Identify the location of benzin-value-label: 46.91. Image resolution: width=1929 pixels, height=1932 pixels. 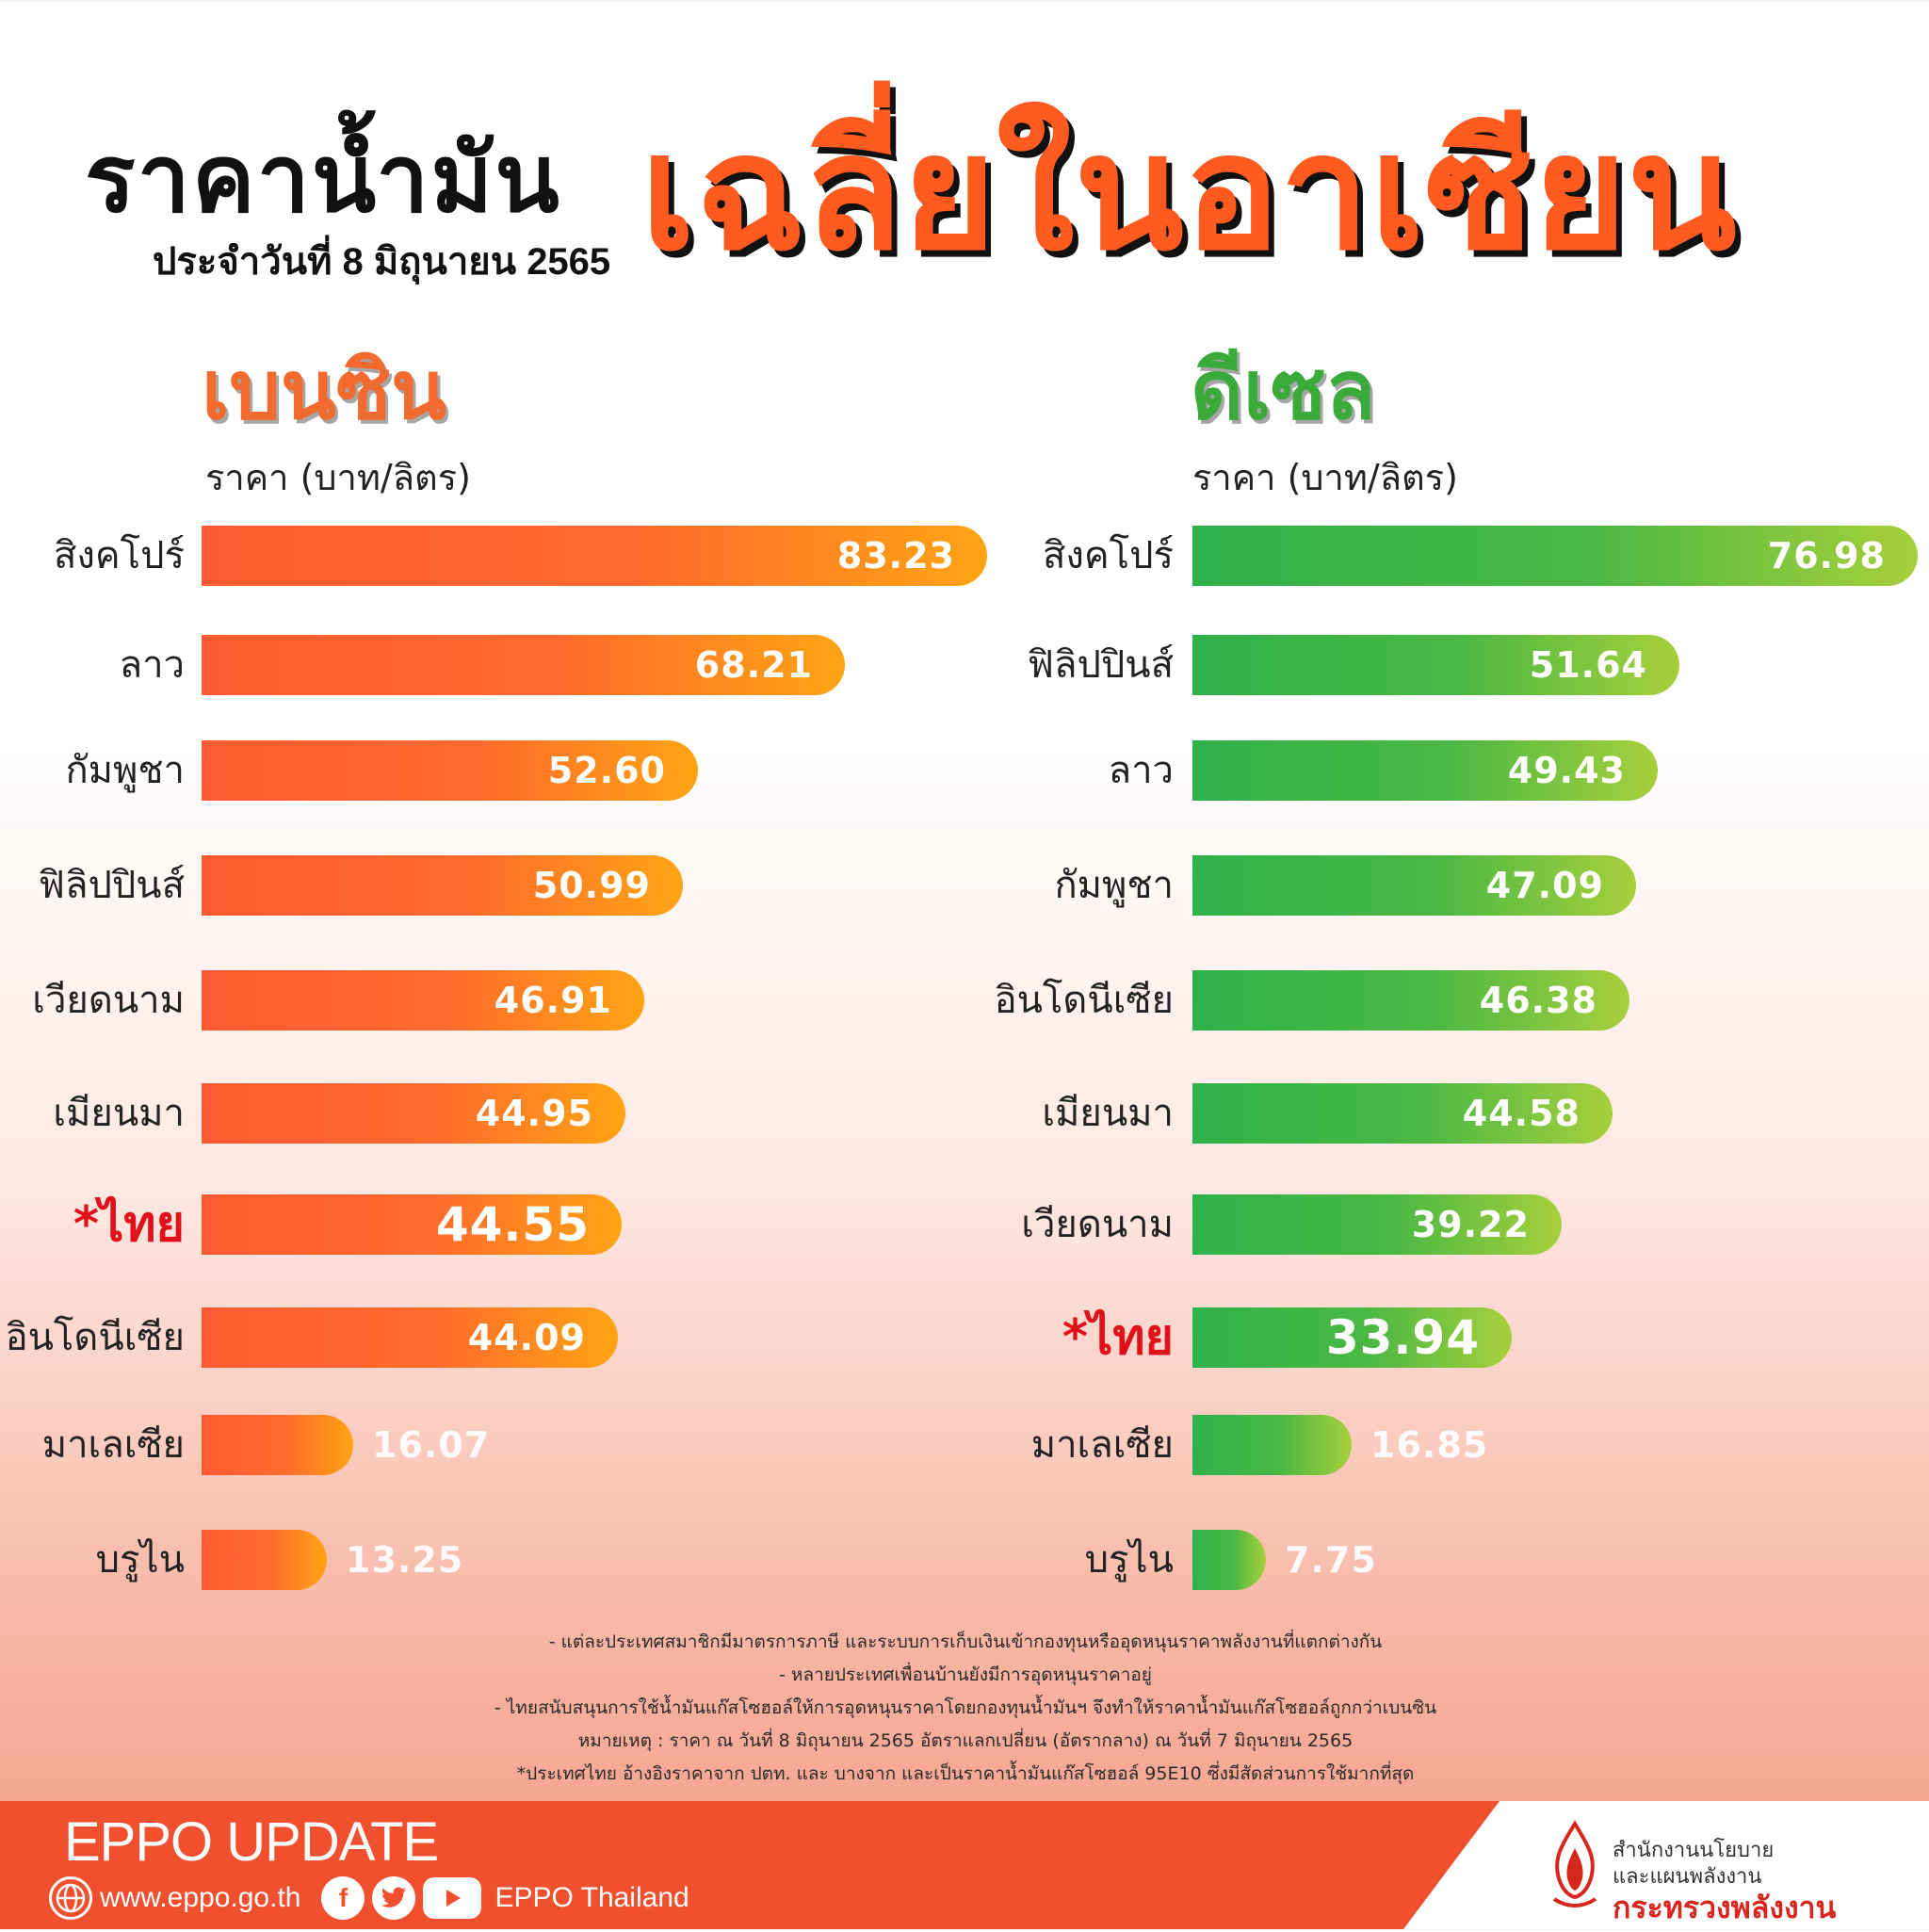
(553, 1000).